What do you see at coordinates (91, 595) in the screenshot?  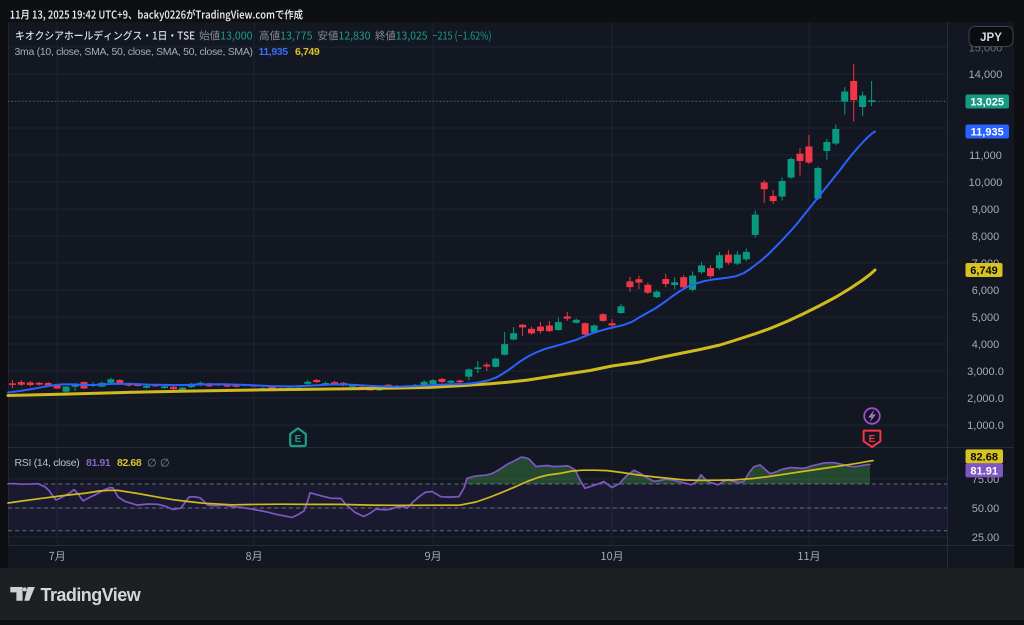 I see `svg-text: TradingView` at bounding box center [91, 595].